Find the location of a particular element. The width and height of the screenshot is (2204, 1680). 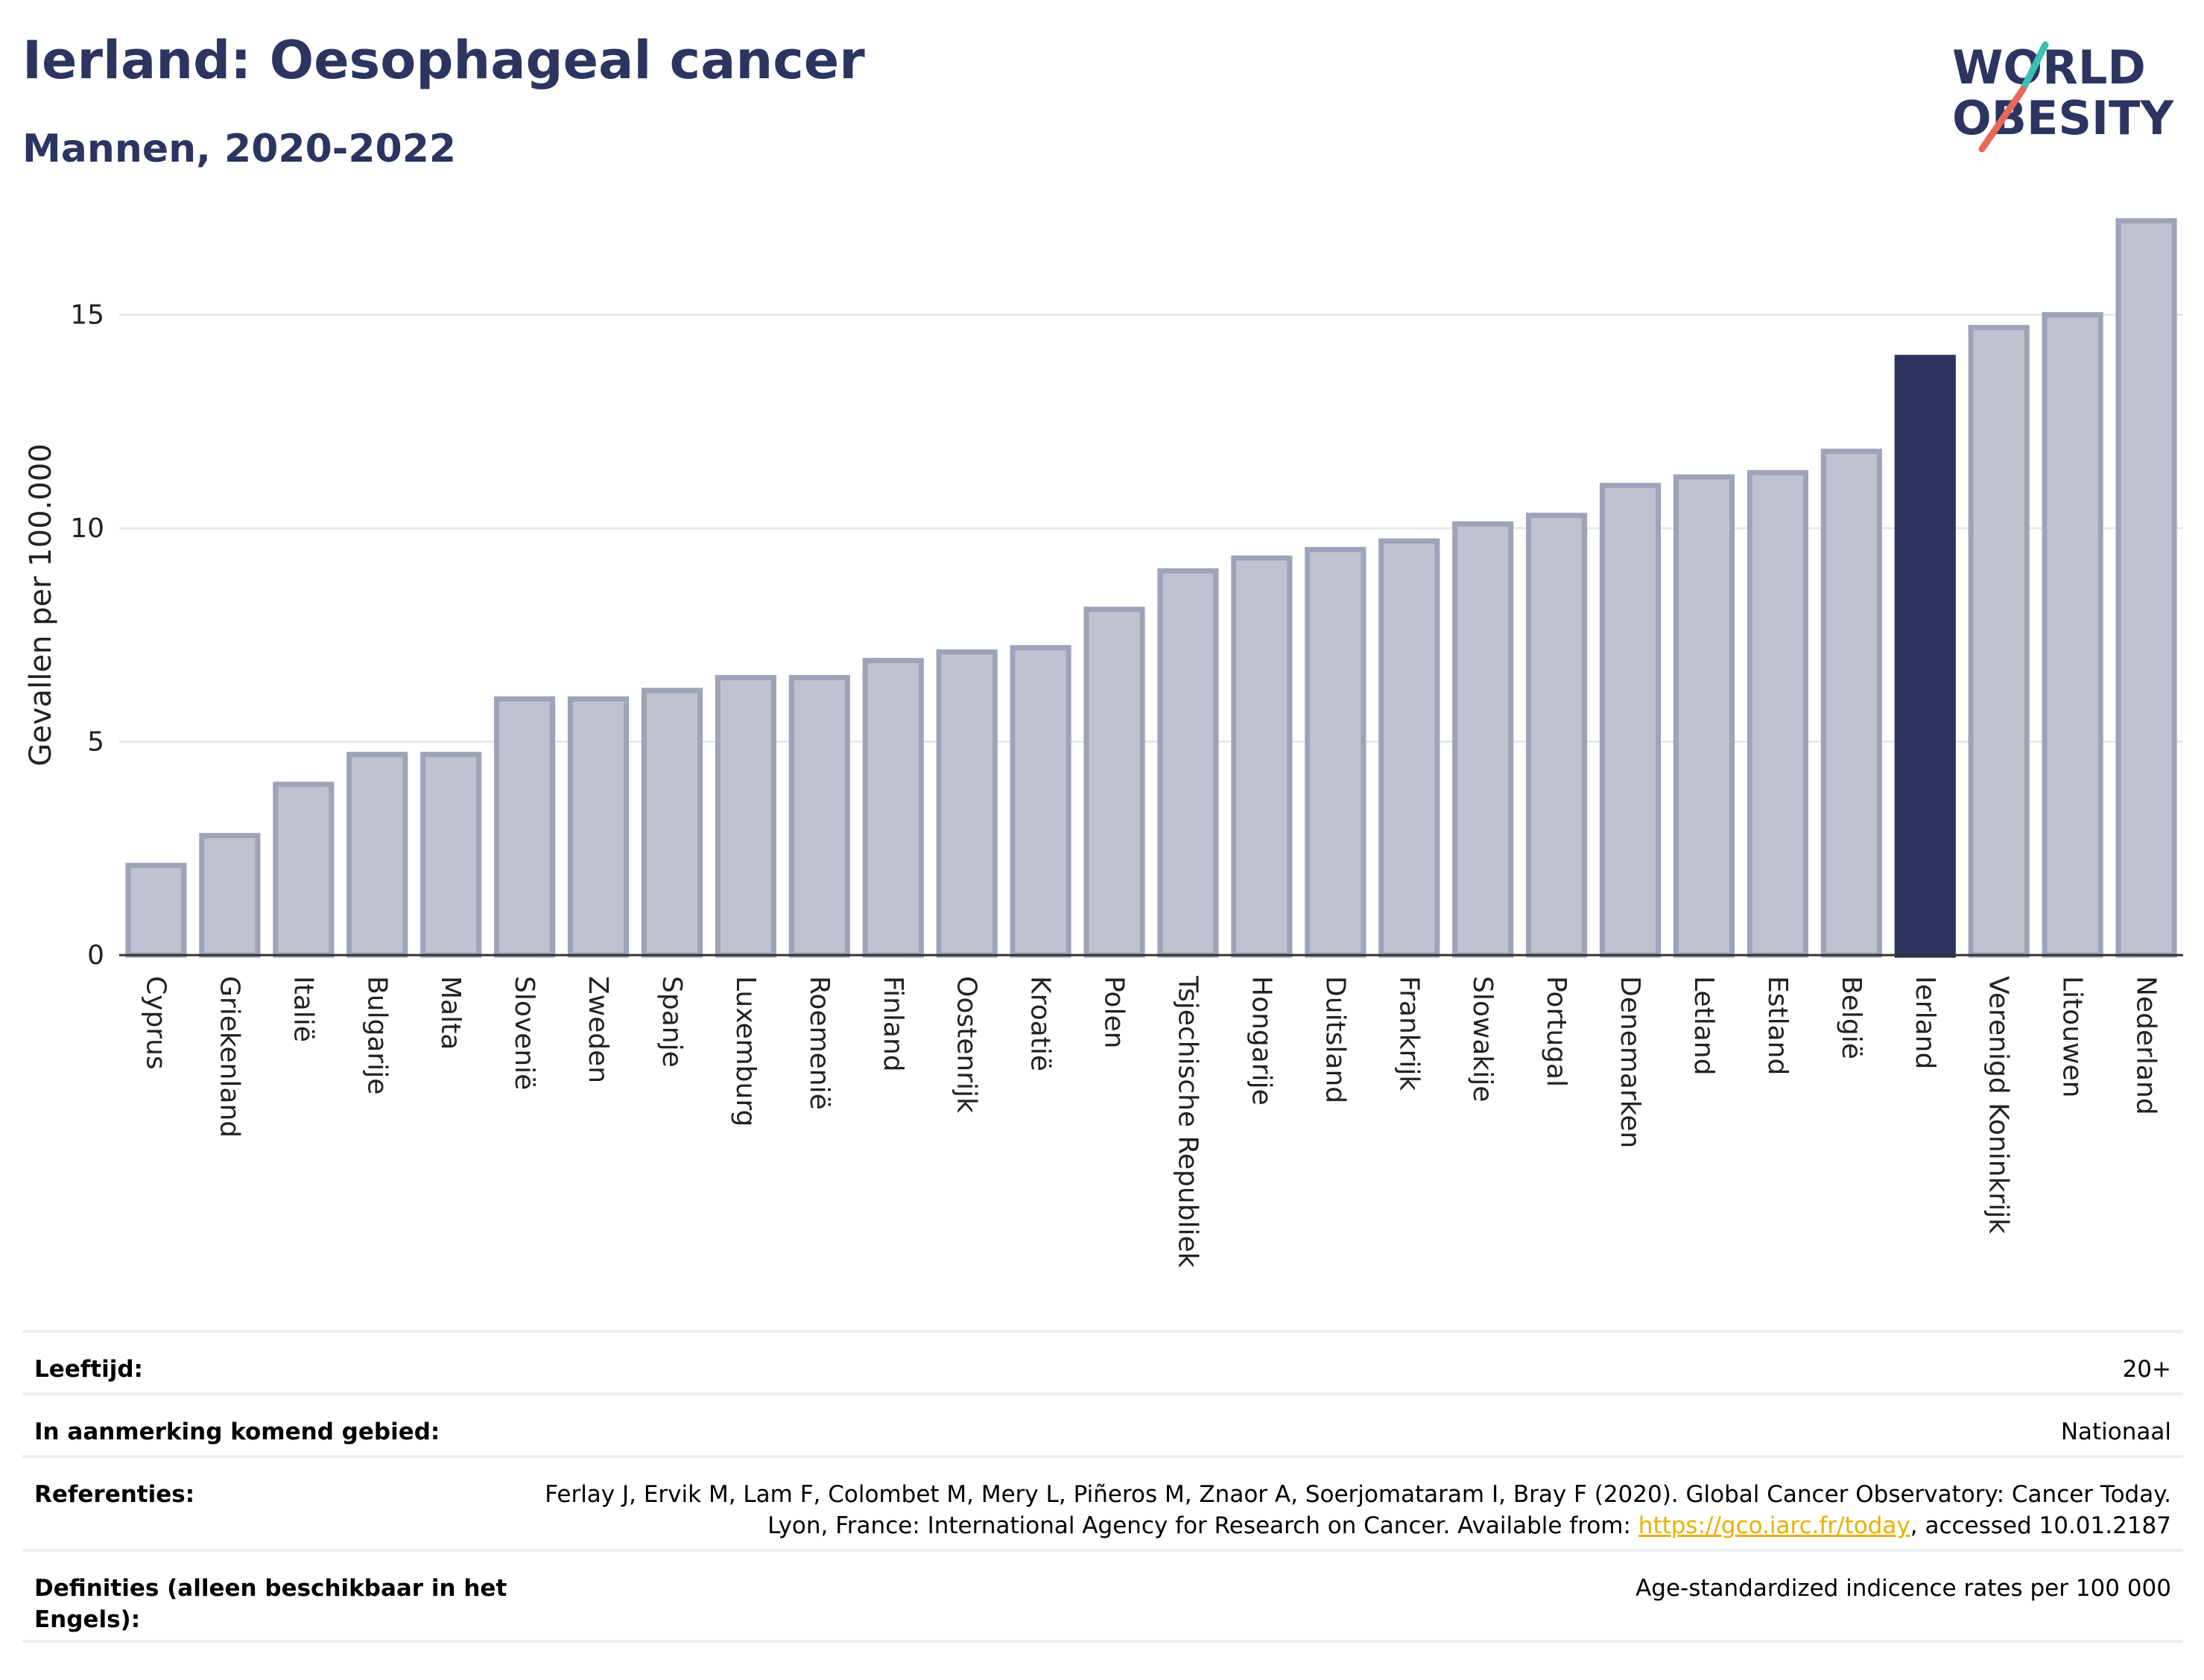

y-axis-label: Gevallen per 100.000 is located at coordinates (41, 604).